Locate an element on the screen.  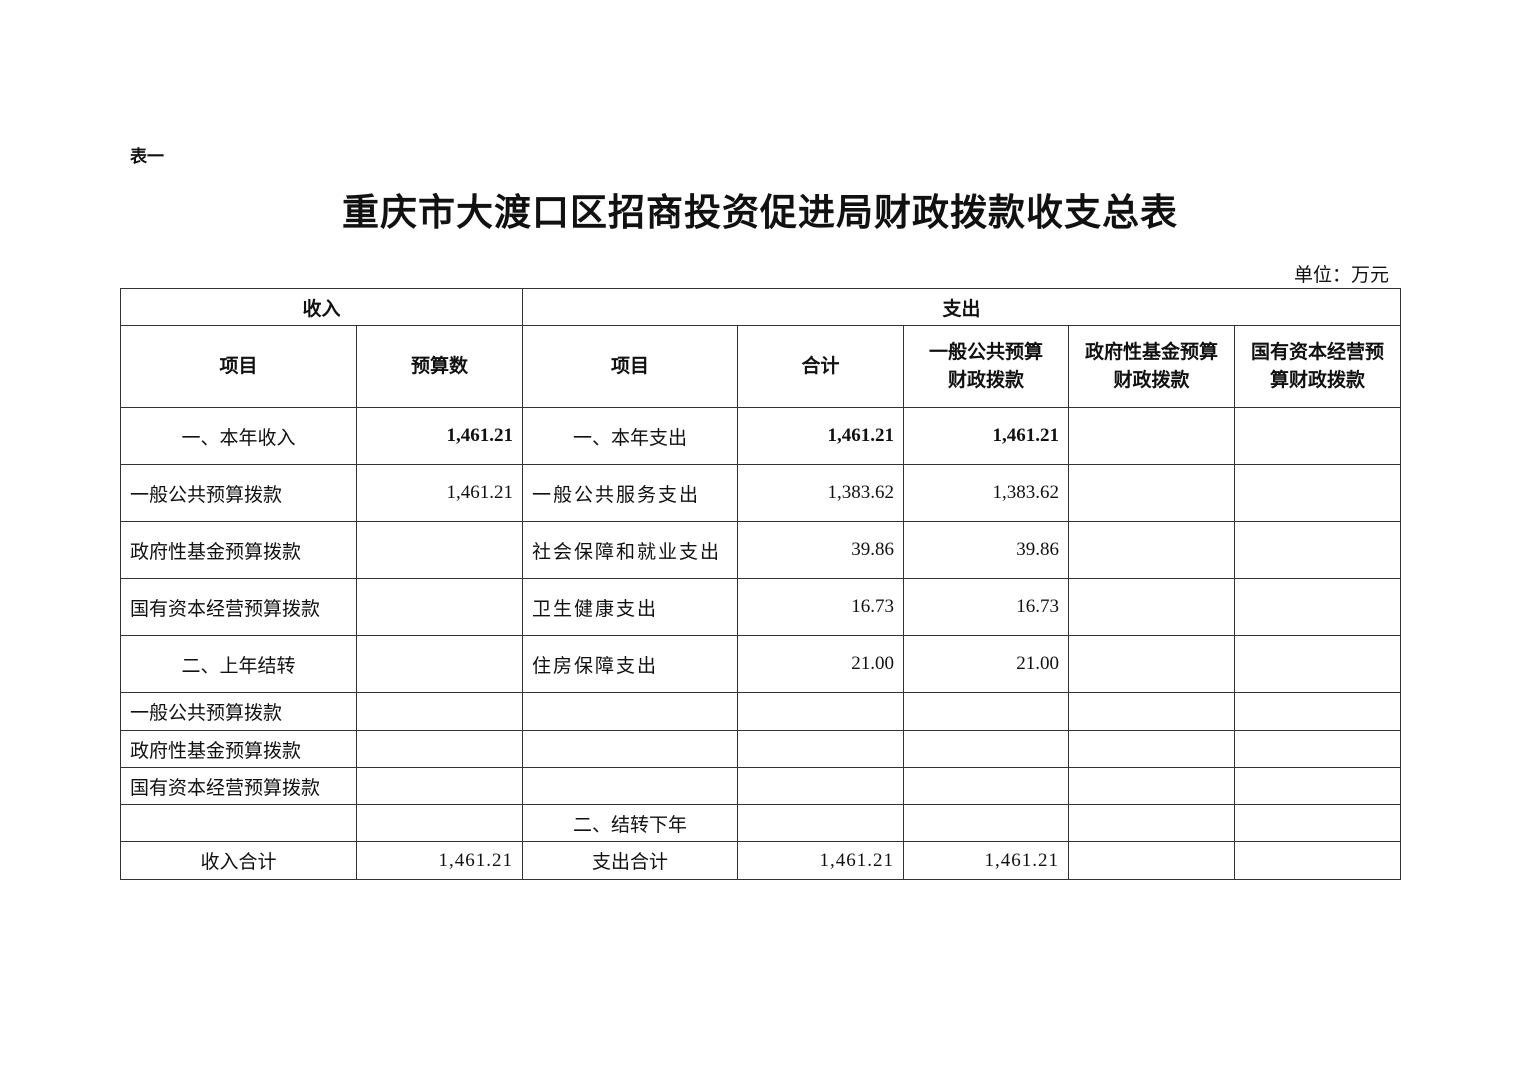
table-row: 一般公共预算拨款 is located at coordinates (761, 711).